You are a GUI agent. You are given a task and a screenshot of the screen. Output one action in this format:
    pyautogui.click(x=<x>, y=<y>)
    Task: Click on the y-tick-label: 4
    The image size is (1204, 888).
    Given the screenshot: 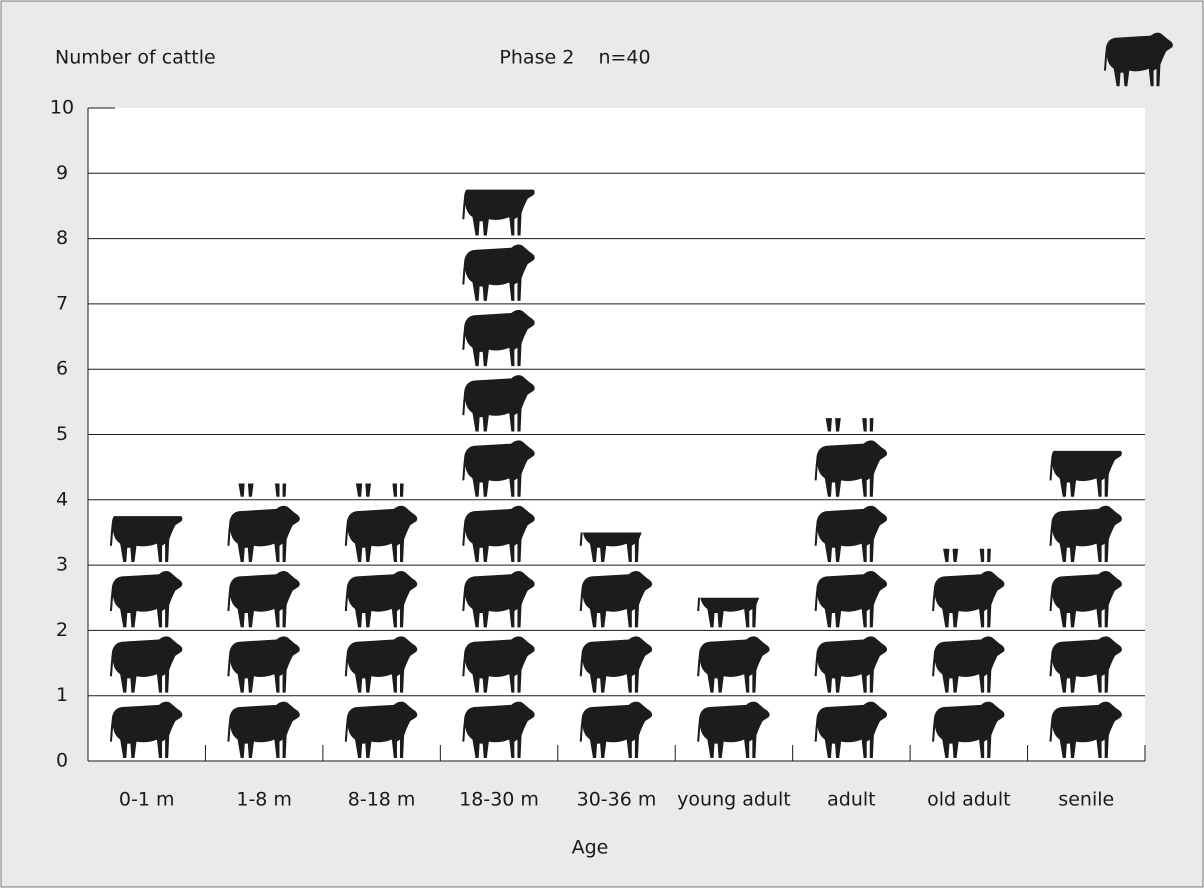 What is the action you would take?
    pyautogui.click(x=62, y=499)
    